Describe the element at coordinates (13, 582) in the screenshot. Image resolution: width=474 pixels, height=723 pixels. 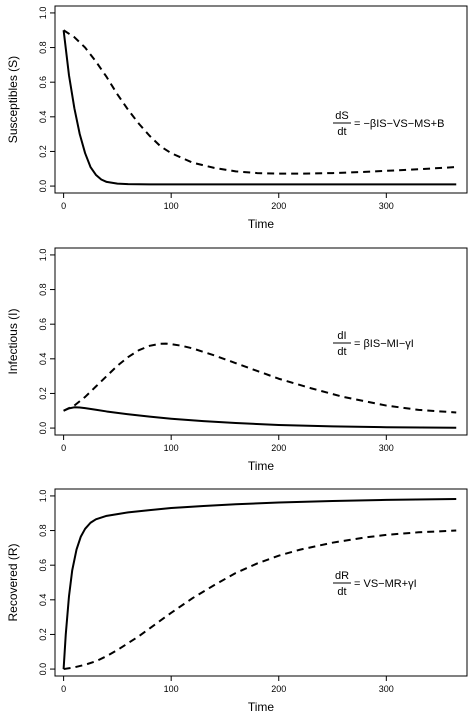
I see `y-axis-title: Recovered (R)` at that location.